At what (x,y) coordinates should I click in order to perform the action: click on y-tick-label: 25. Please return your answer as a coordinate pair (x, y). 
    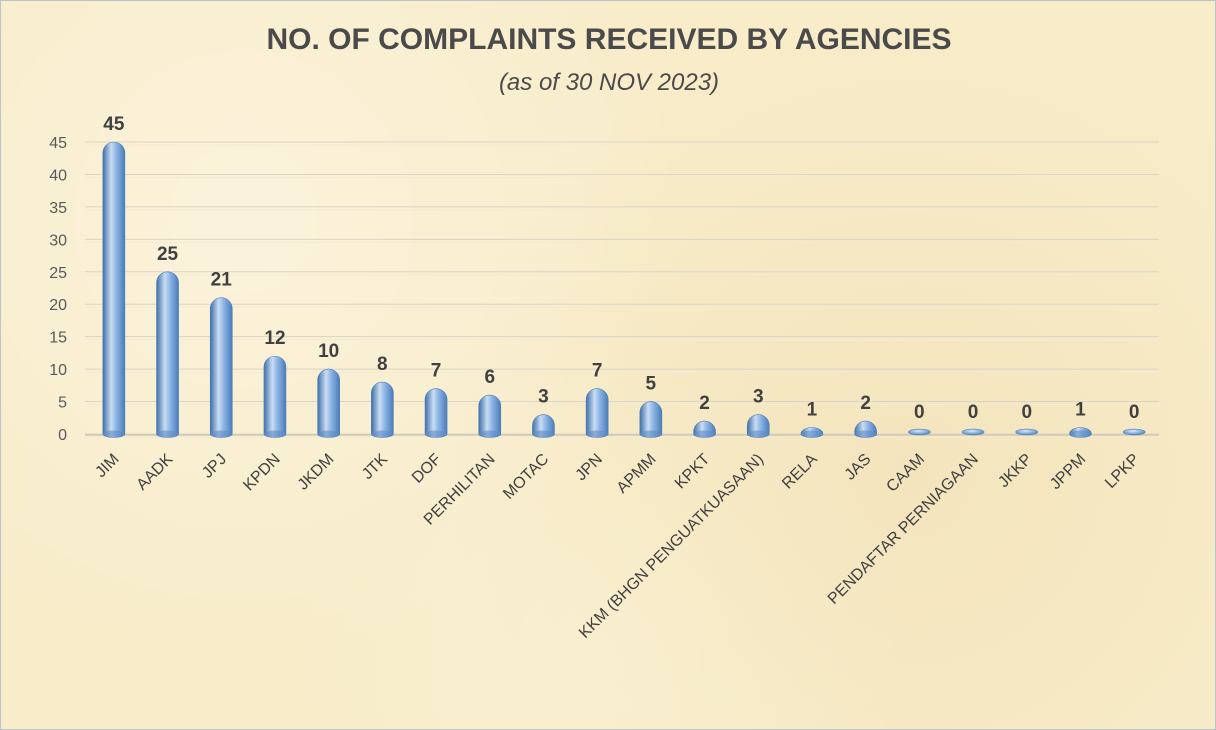
    Looking at the image, I should click on (58, 273).